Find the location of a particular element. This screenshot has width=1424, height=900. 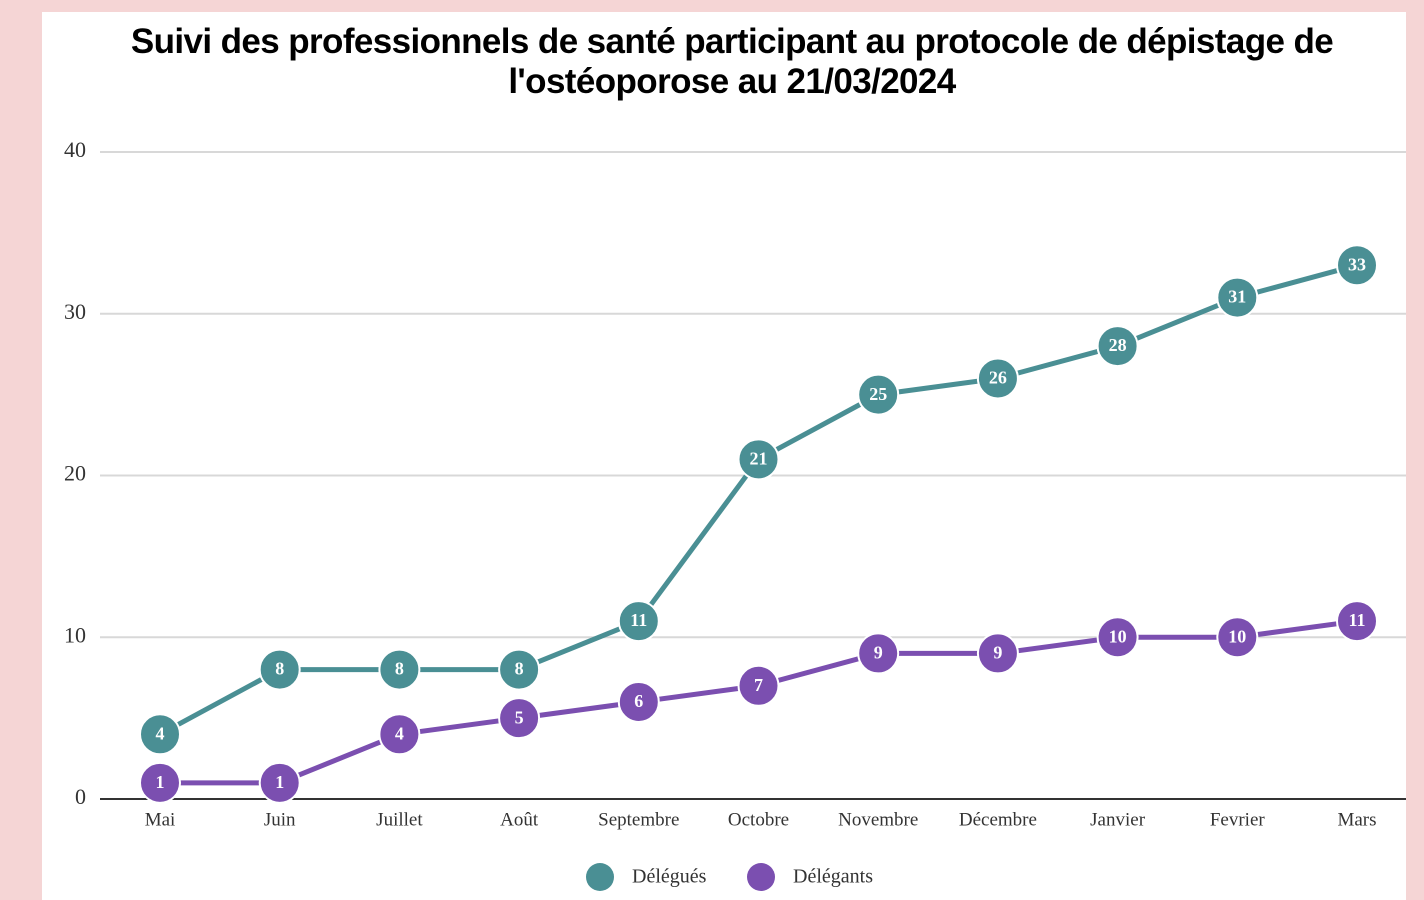

data-label: 31 is located at coordinates (1237, 297).